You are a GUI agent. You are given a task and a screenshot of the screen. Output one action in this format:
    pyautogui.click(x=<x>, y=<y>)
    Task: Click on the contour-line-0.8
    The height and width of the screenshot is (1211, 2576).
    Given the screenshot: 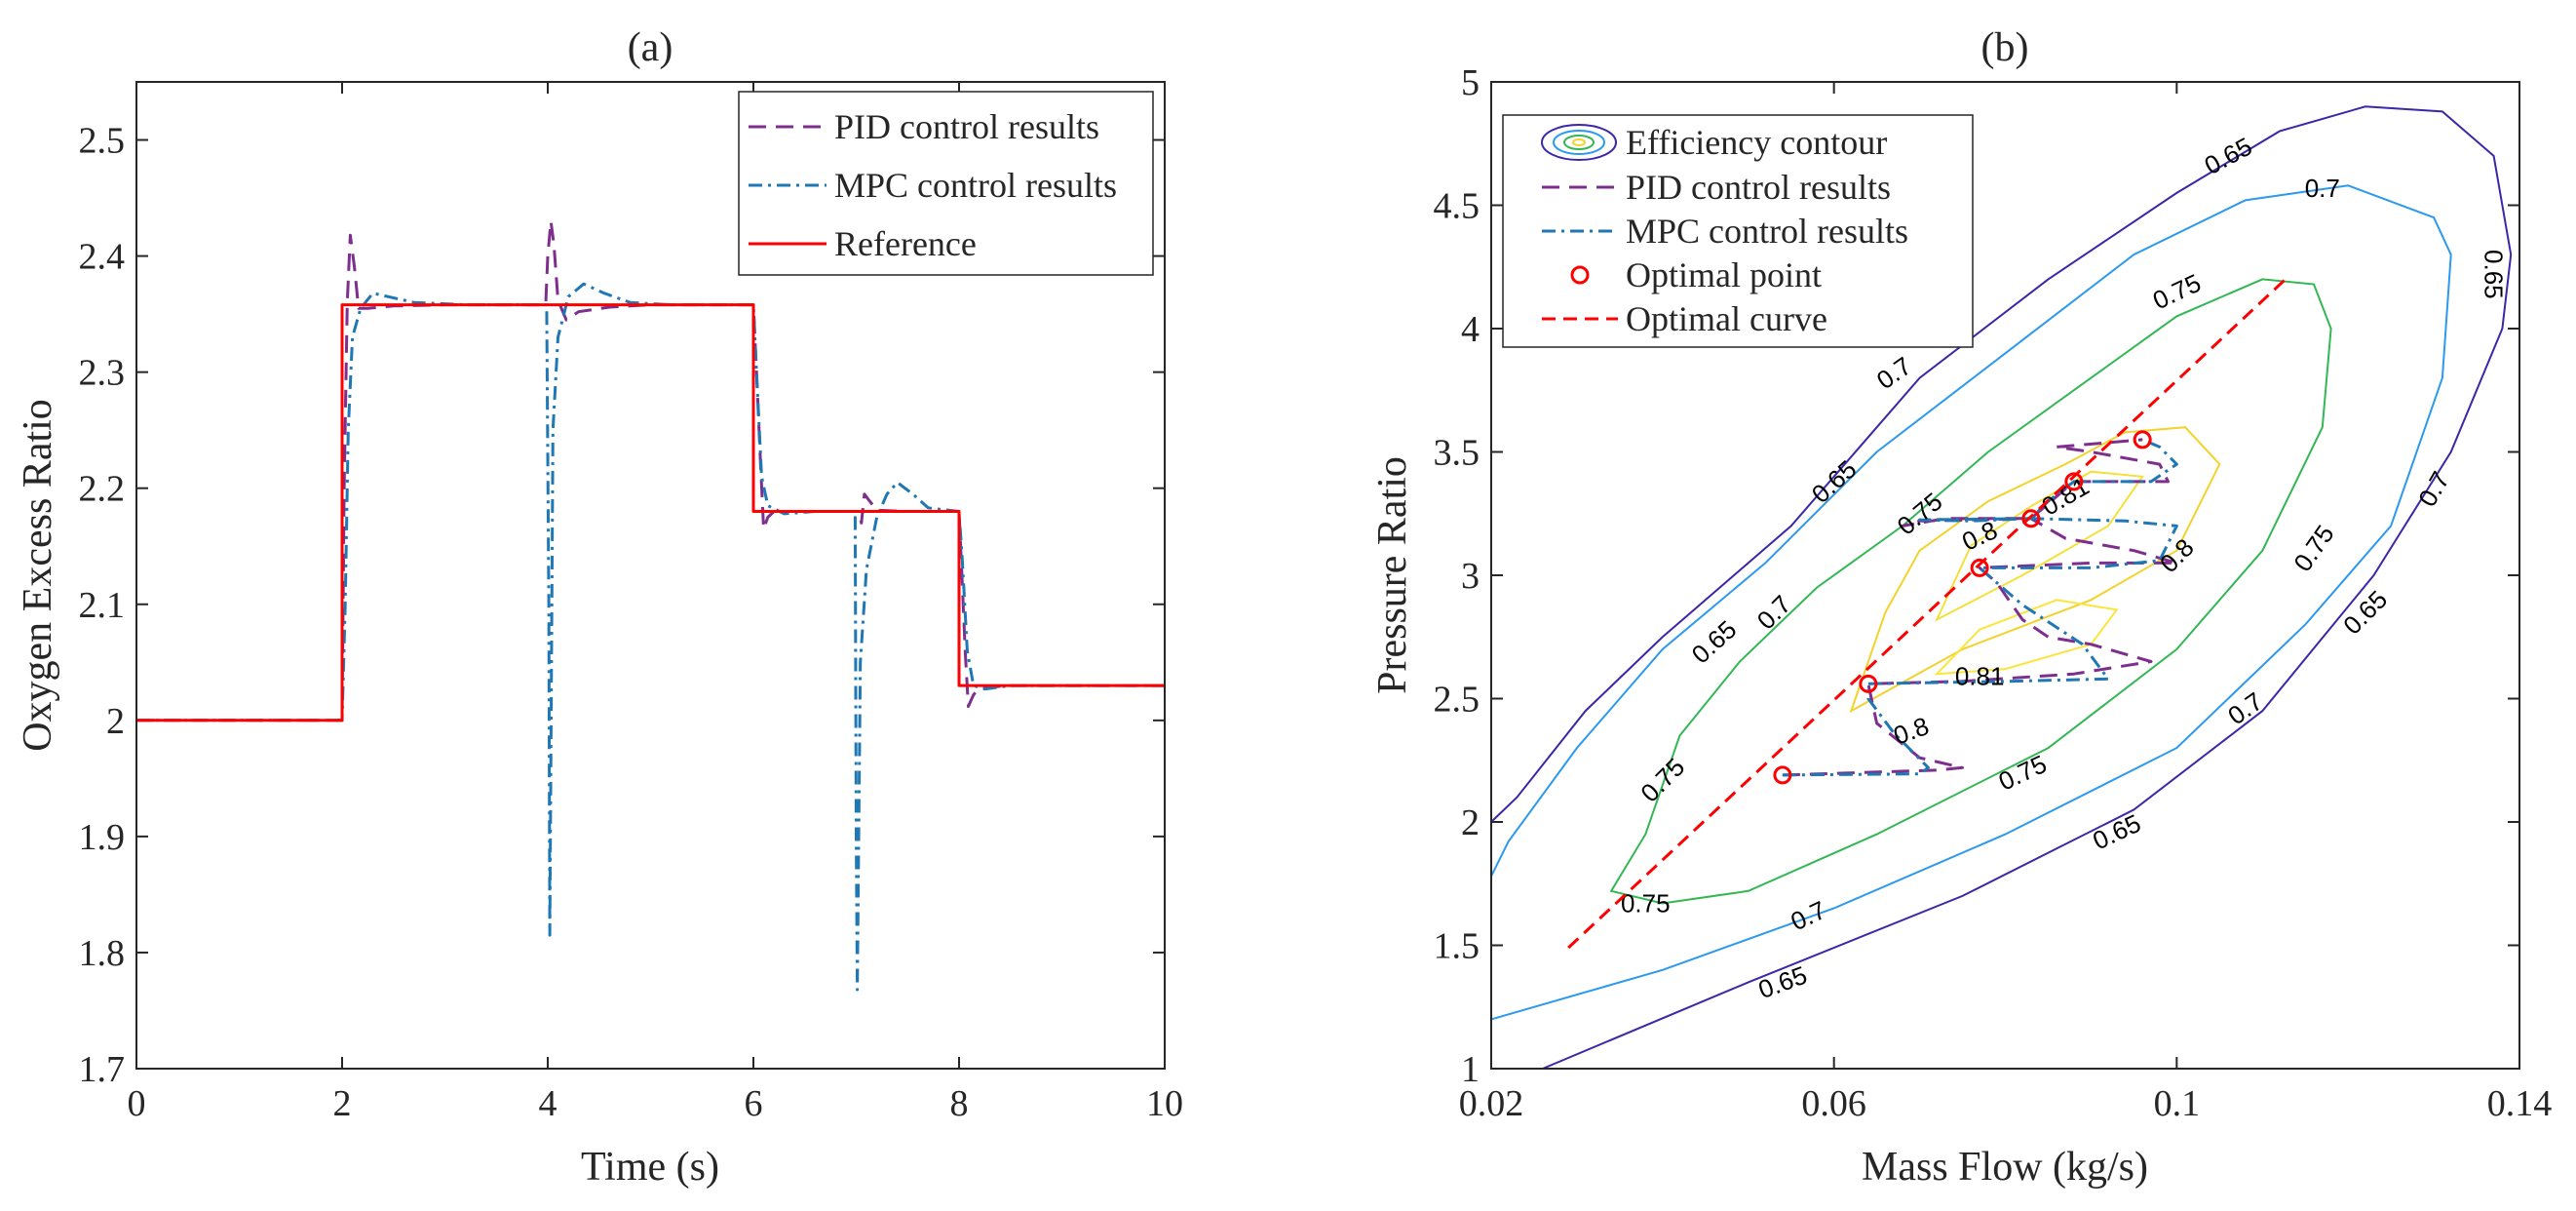 What is the action you would take?
    pyautogui.click(x=2035, y=570)
    